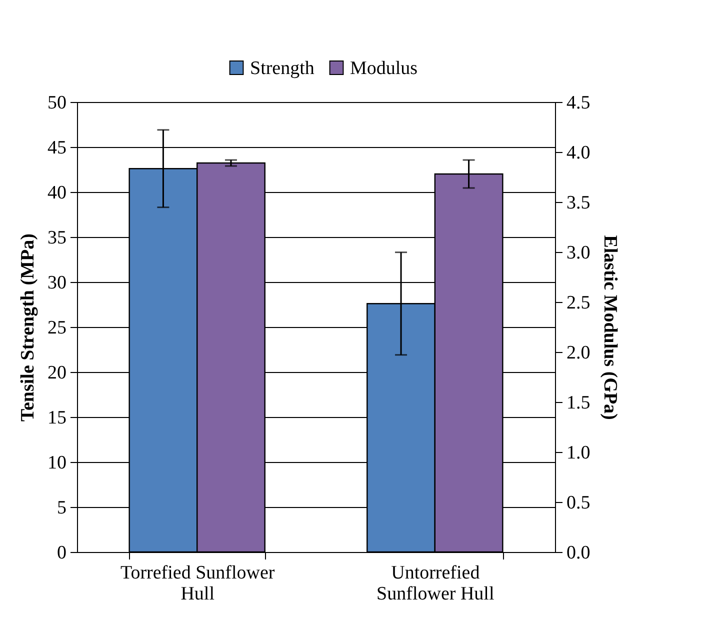 This screenshot has width=723, height=639. What do you see at coordinates (57, 328) in the screenshot?
I see `y-tick-label: 25` at bounding box center [57, 328].